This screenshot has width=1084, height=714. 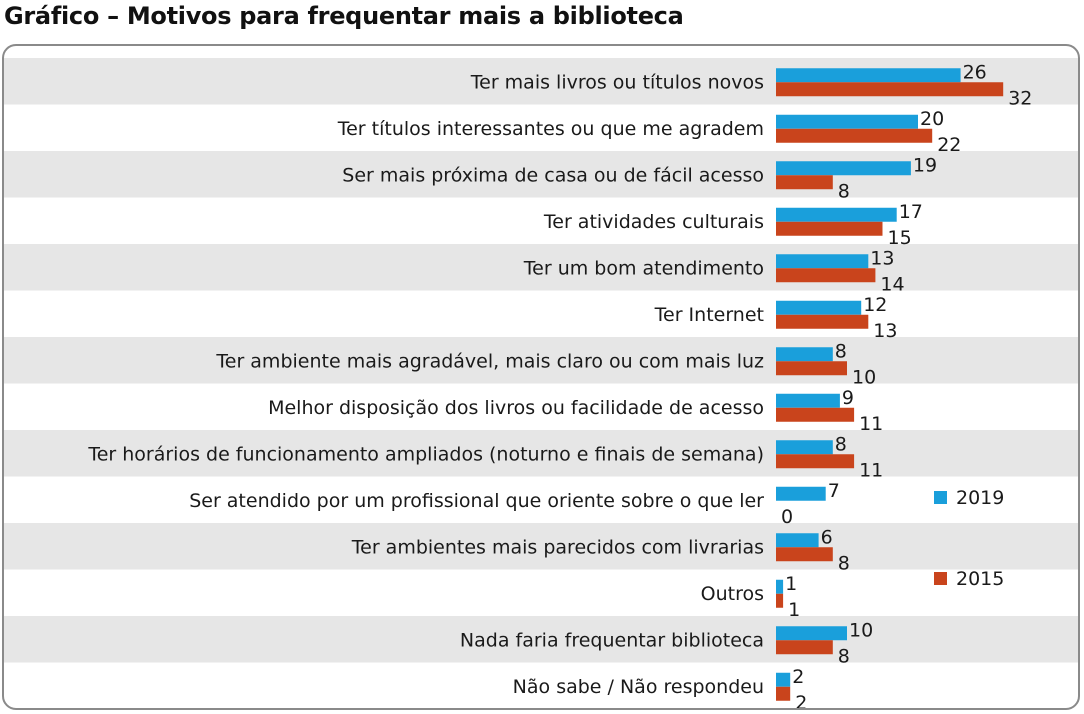 I want to click on value-label-2019: 7, so click(x=834, y=491).